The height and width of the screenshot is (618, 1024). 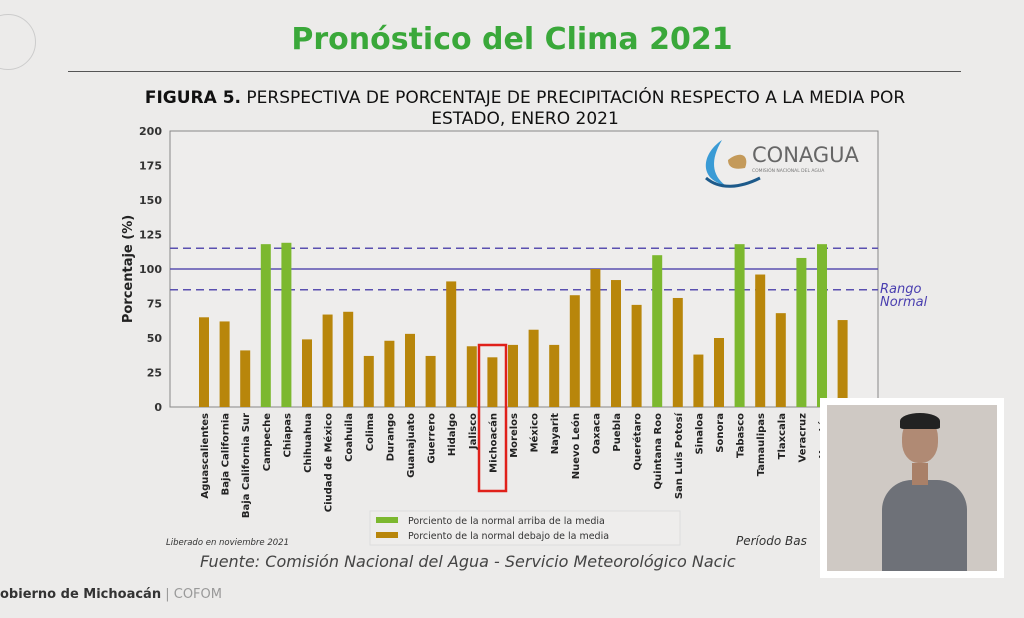 What do you see at coordinates (780, 360) in the screenshot?
I see `bar-tlaxcala` at bounding box center [780, 360].